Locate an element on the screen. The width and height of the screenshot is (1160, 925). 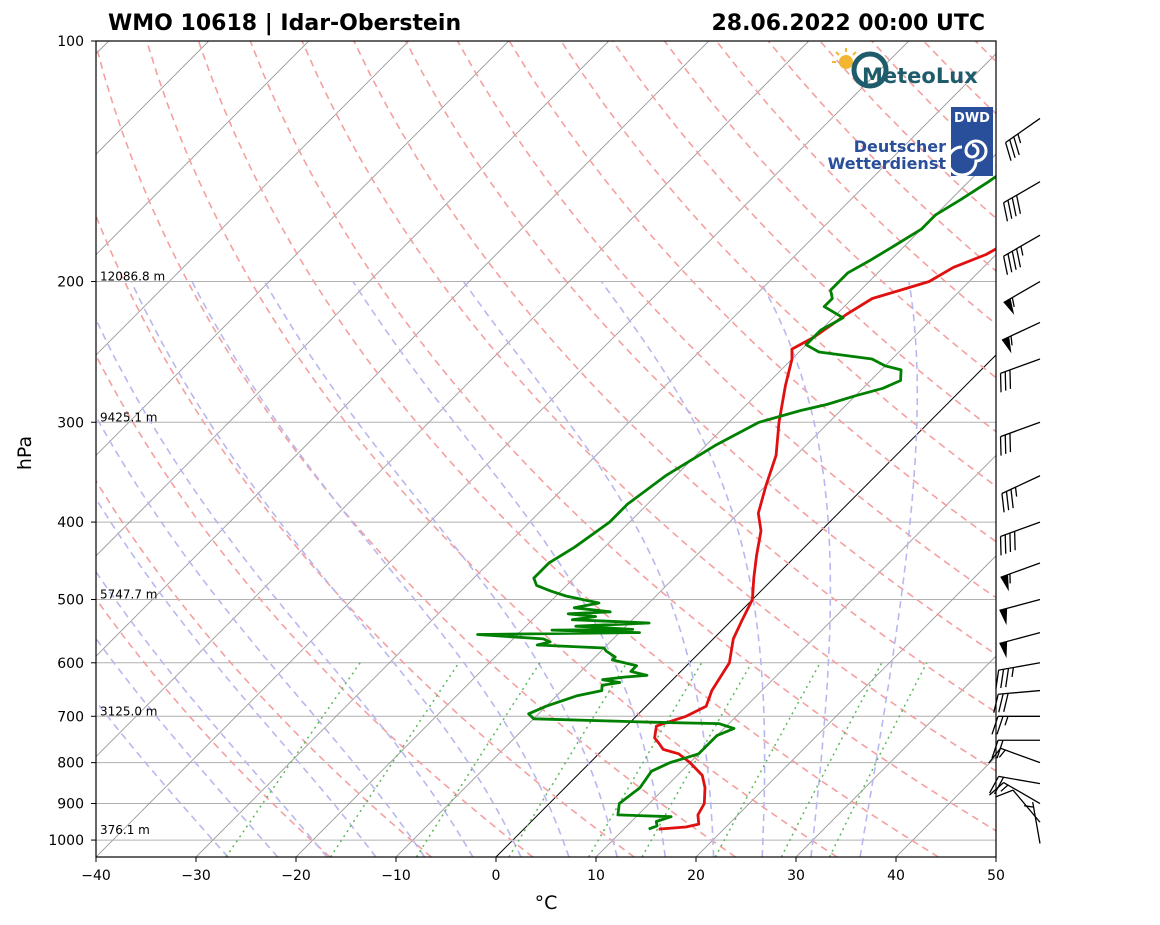
x-tick-label: −10 is located at coordinates (396, 876).